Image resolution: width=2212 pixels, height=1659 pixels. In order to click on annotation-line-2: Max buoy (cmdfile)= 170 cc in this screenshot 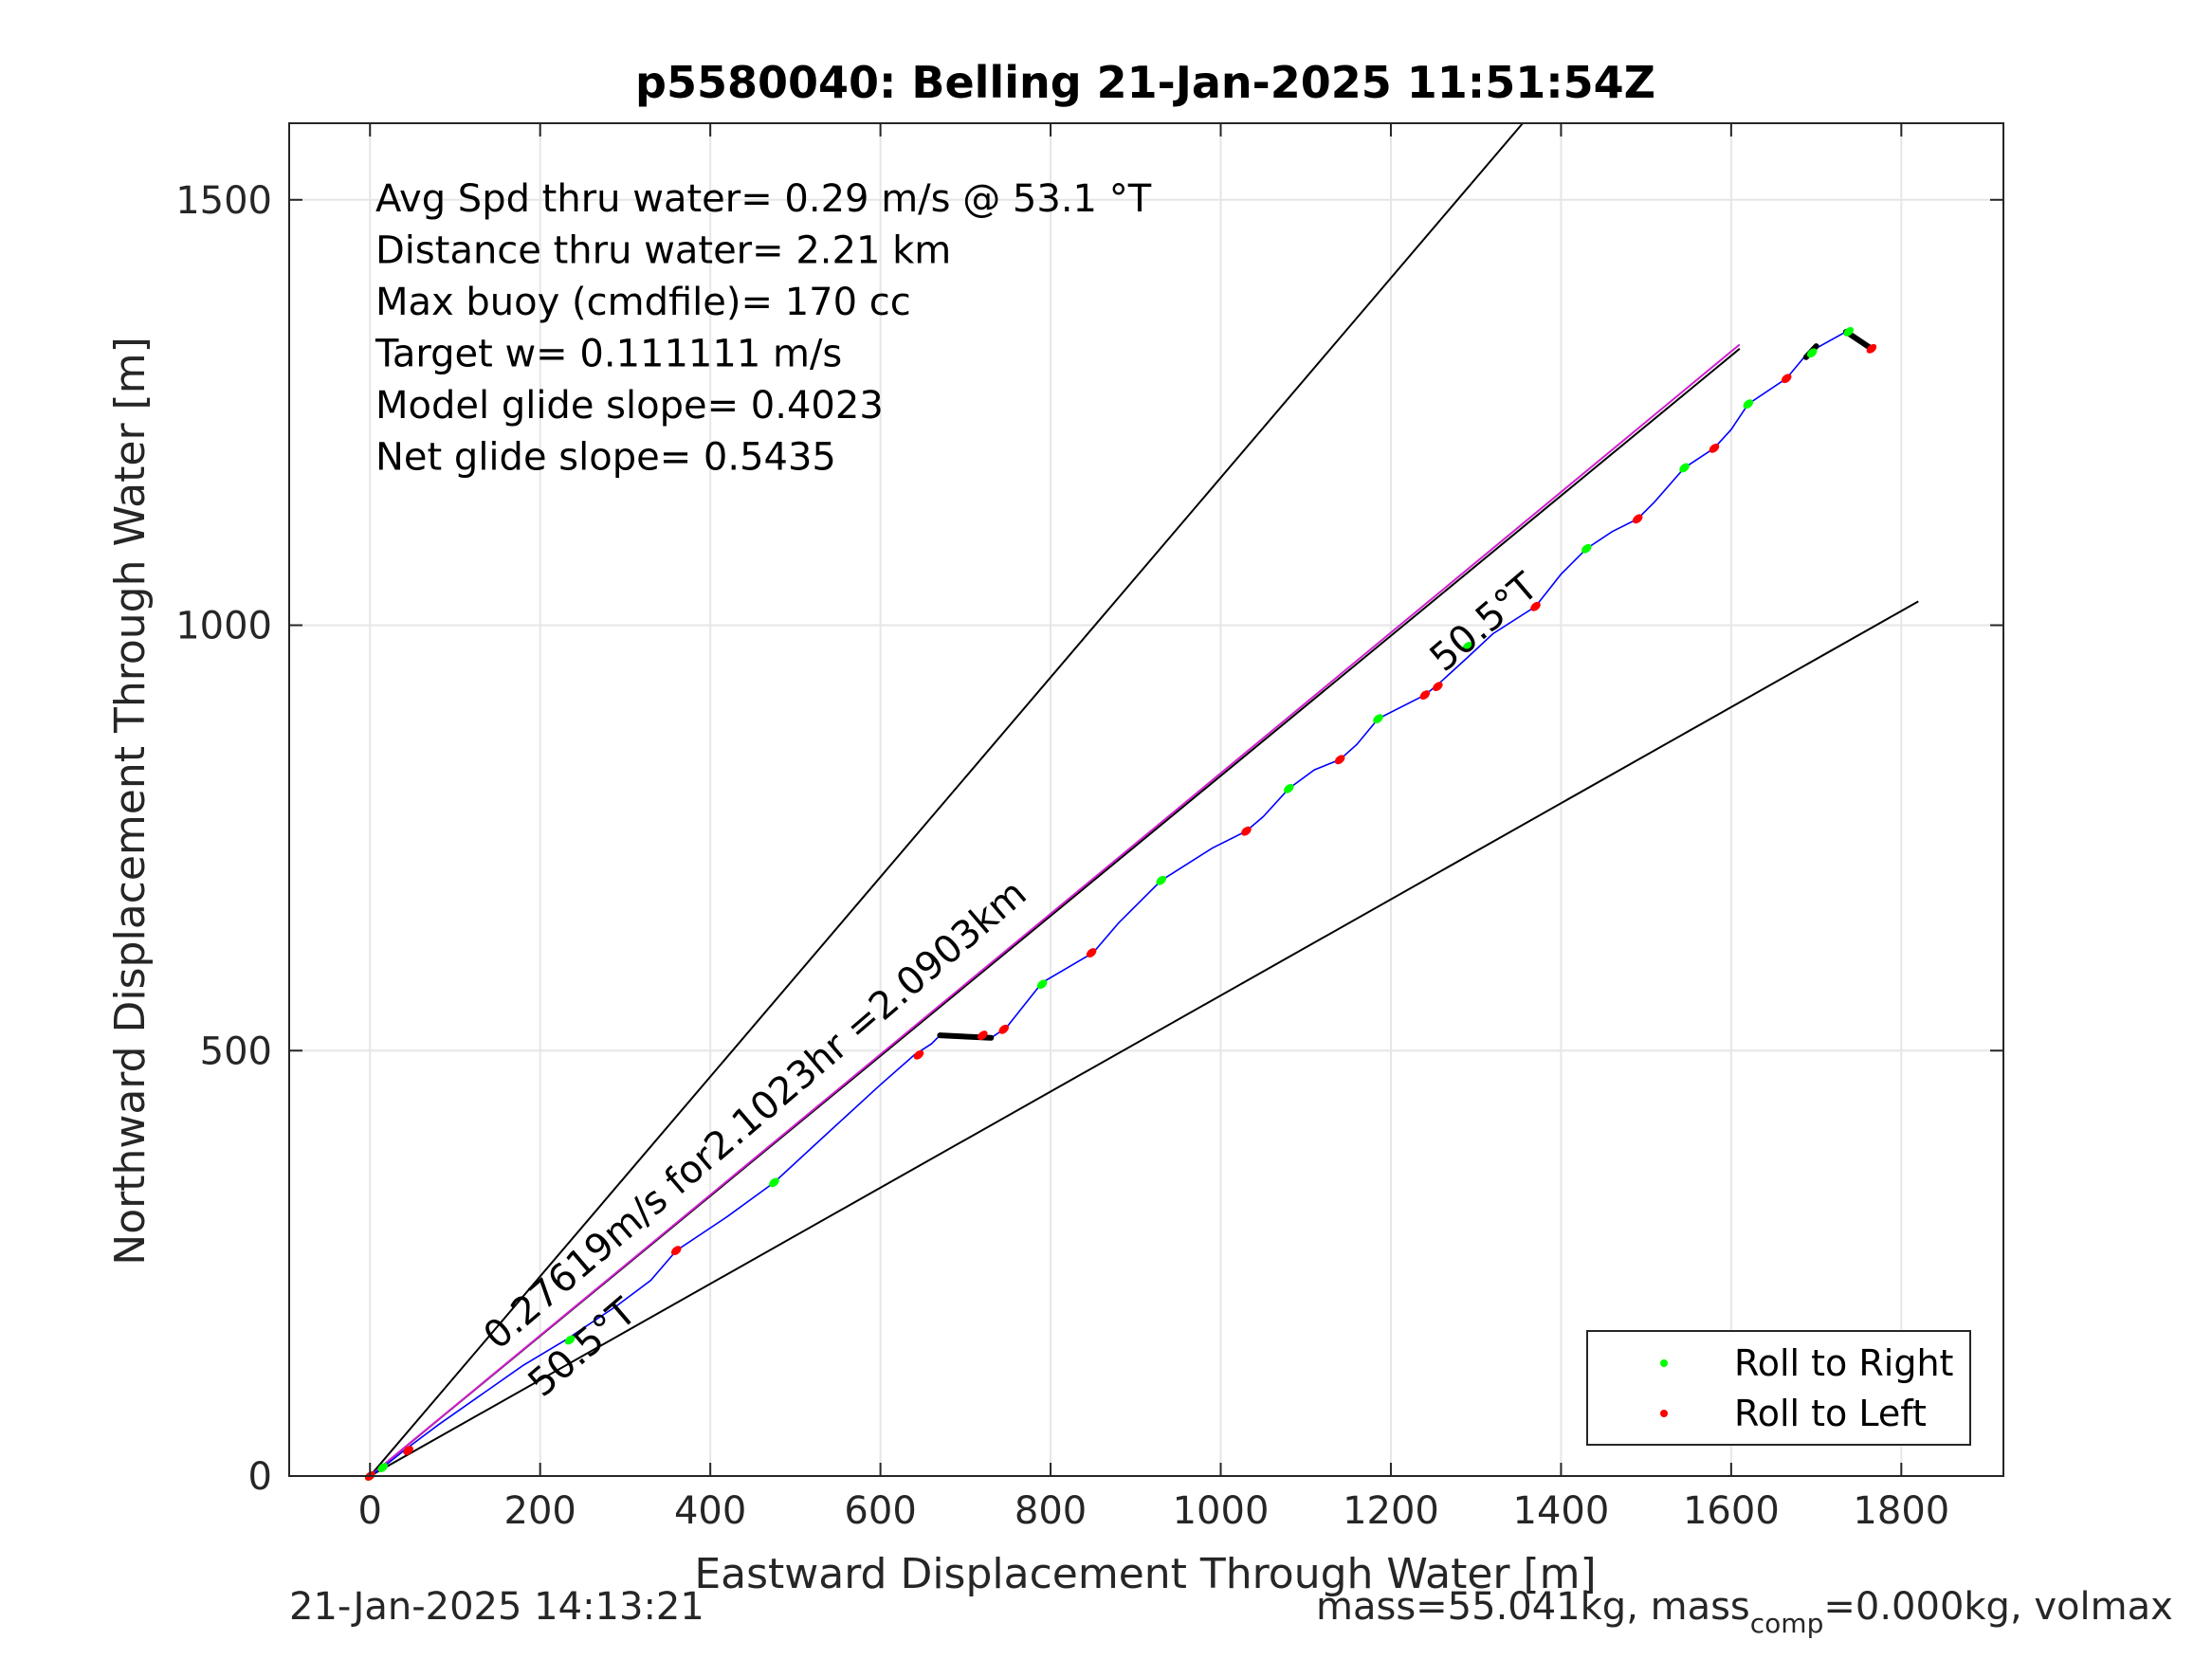, I will do `click(643, 302)`.